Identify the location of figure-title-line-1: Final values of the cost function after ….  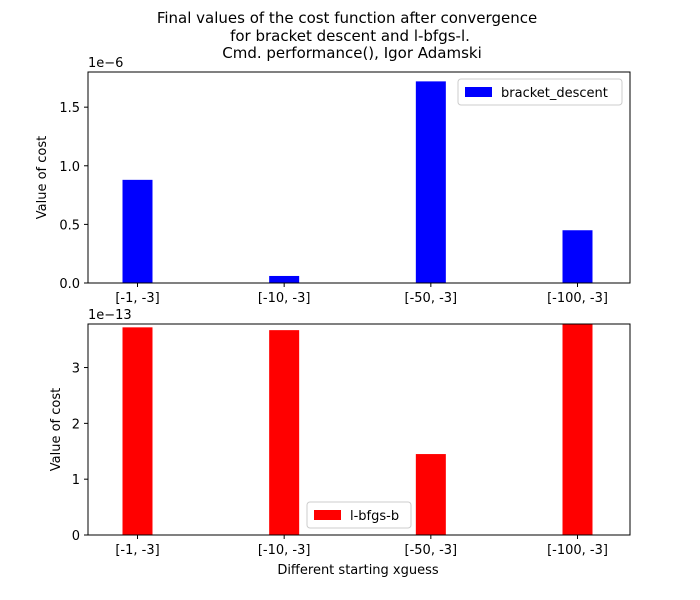
(347, 18).